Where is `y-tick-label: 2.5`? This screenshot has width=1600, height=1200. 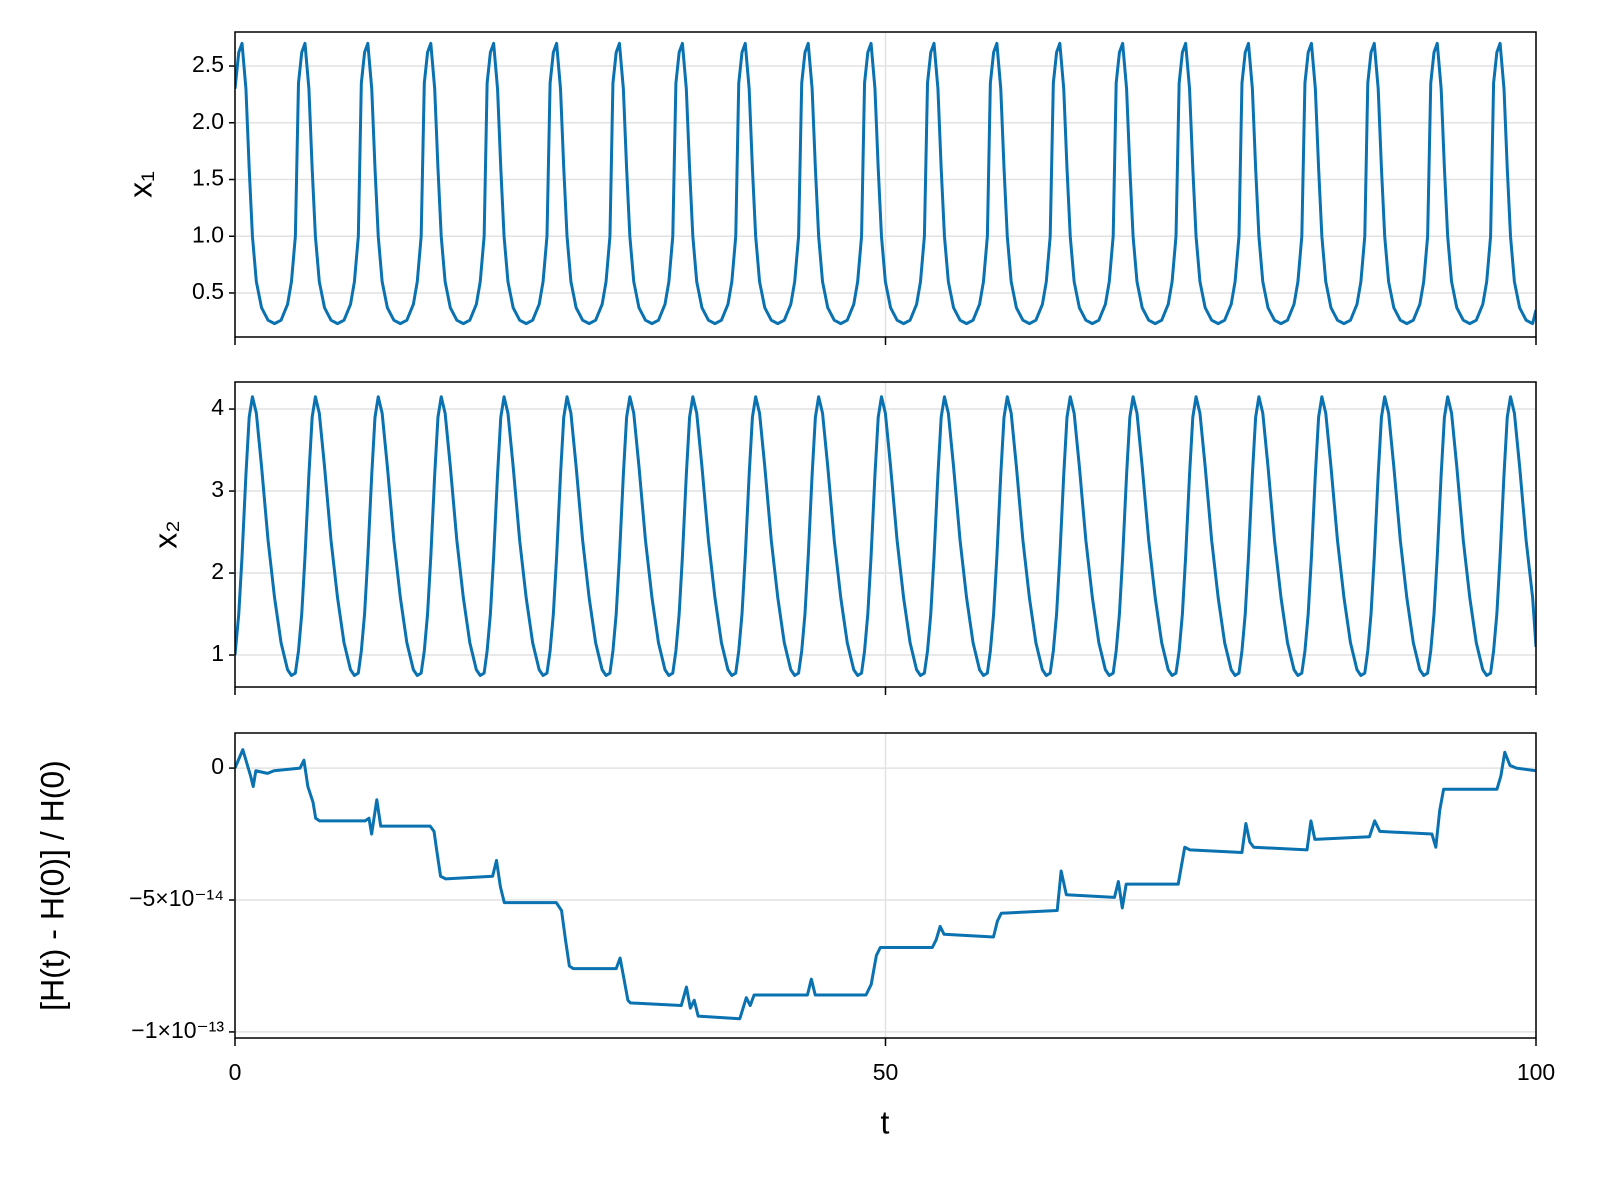 y-tick-label: 2.5 is located at coordinates (208, 64).